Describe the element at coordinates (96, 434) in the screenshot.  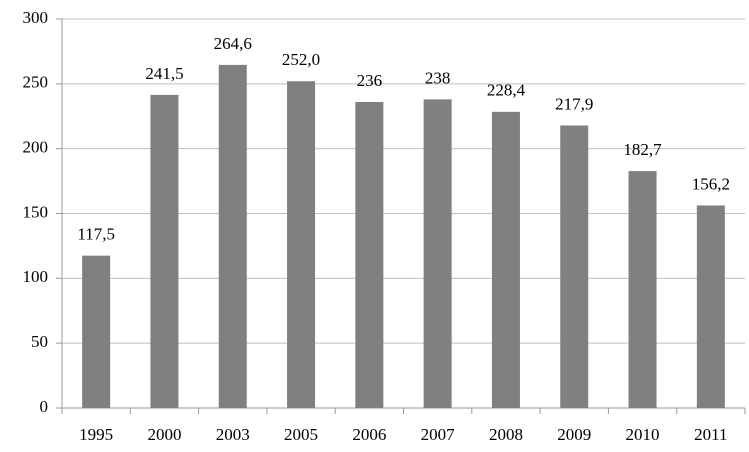
I see `x-tick-label: 1995` at that location.